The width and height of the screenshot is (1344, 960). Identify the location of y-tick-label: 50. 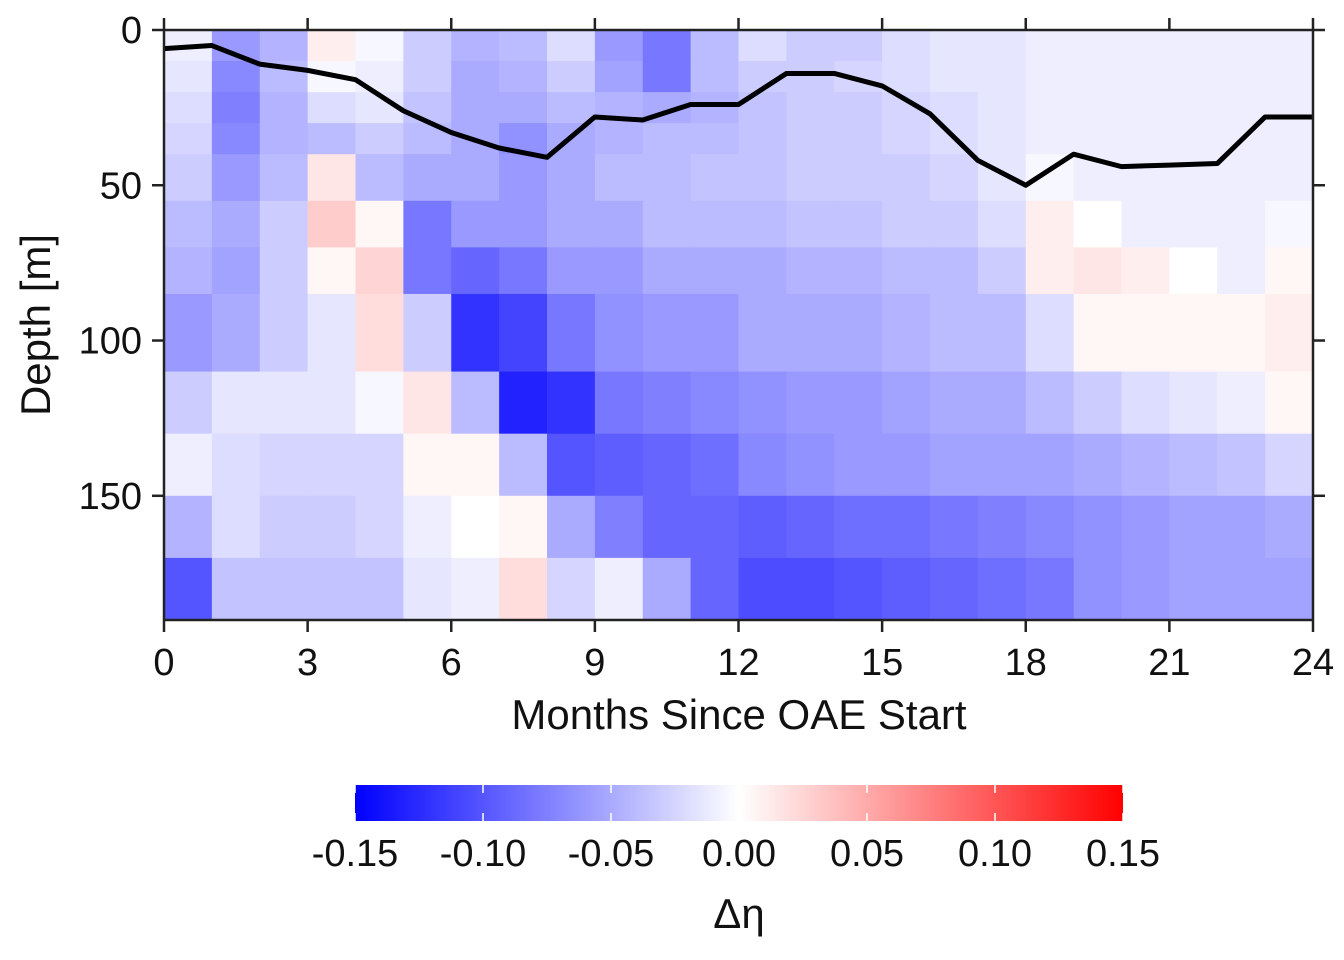
(121, 186).